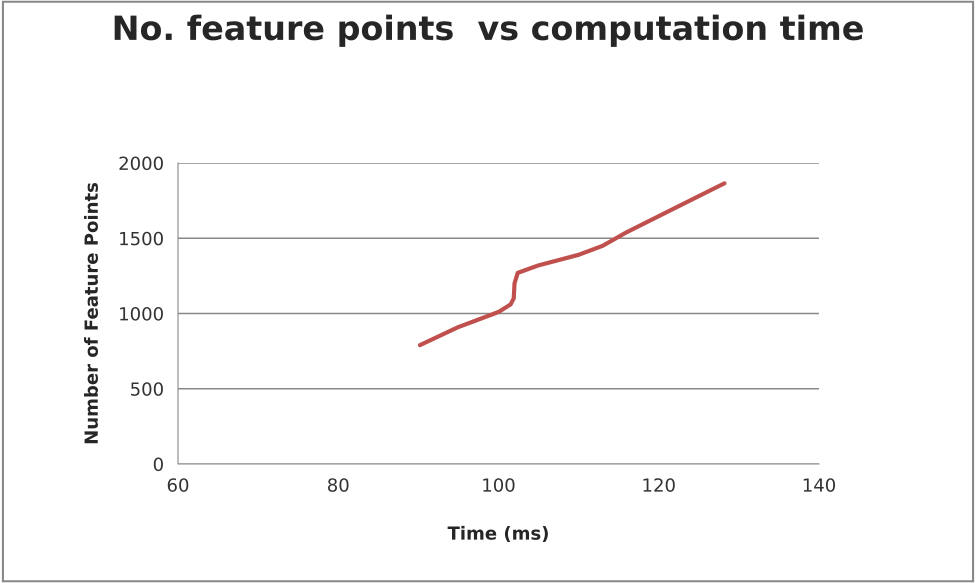 This screenshot has width=976, height=583. What do you see at coordinates (158, 464) in the screenshot?
I see `y-tick-label: 0` at bounding box center [158, 464].